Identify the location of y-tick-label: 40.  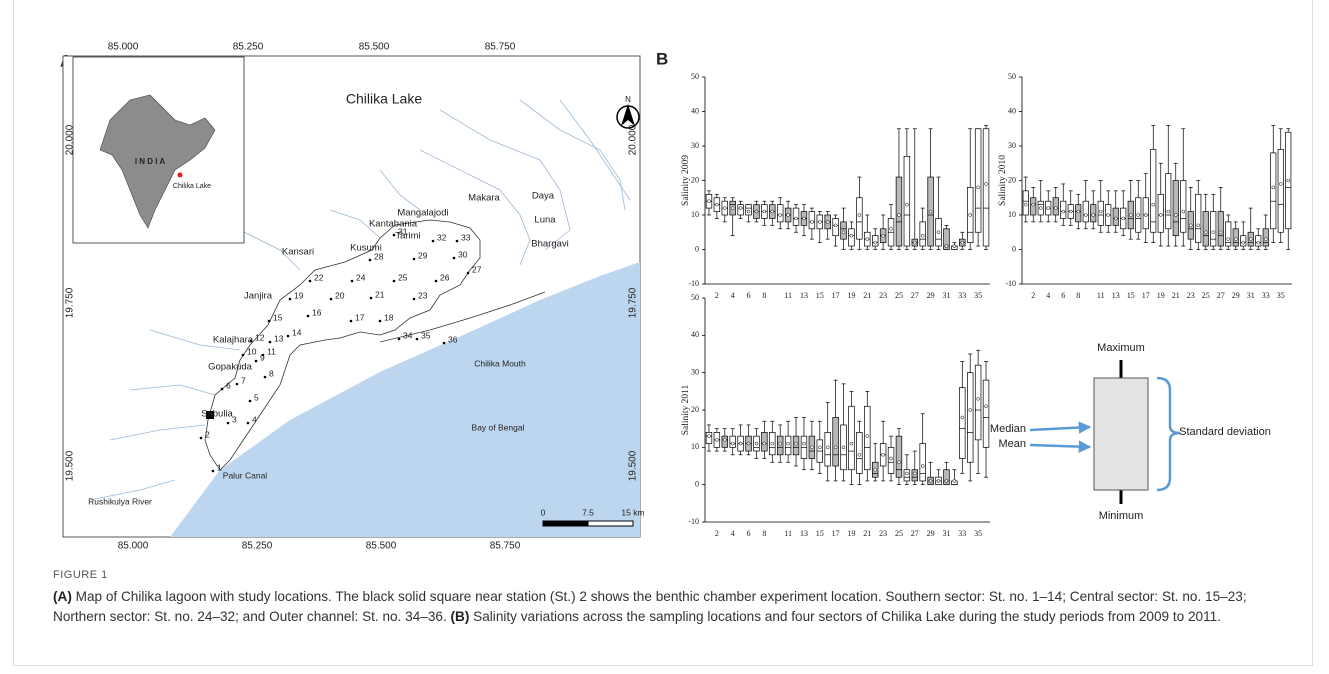
(695, 110).